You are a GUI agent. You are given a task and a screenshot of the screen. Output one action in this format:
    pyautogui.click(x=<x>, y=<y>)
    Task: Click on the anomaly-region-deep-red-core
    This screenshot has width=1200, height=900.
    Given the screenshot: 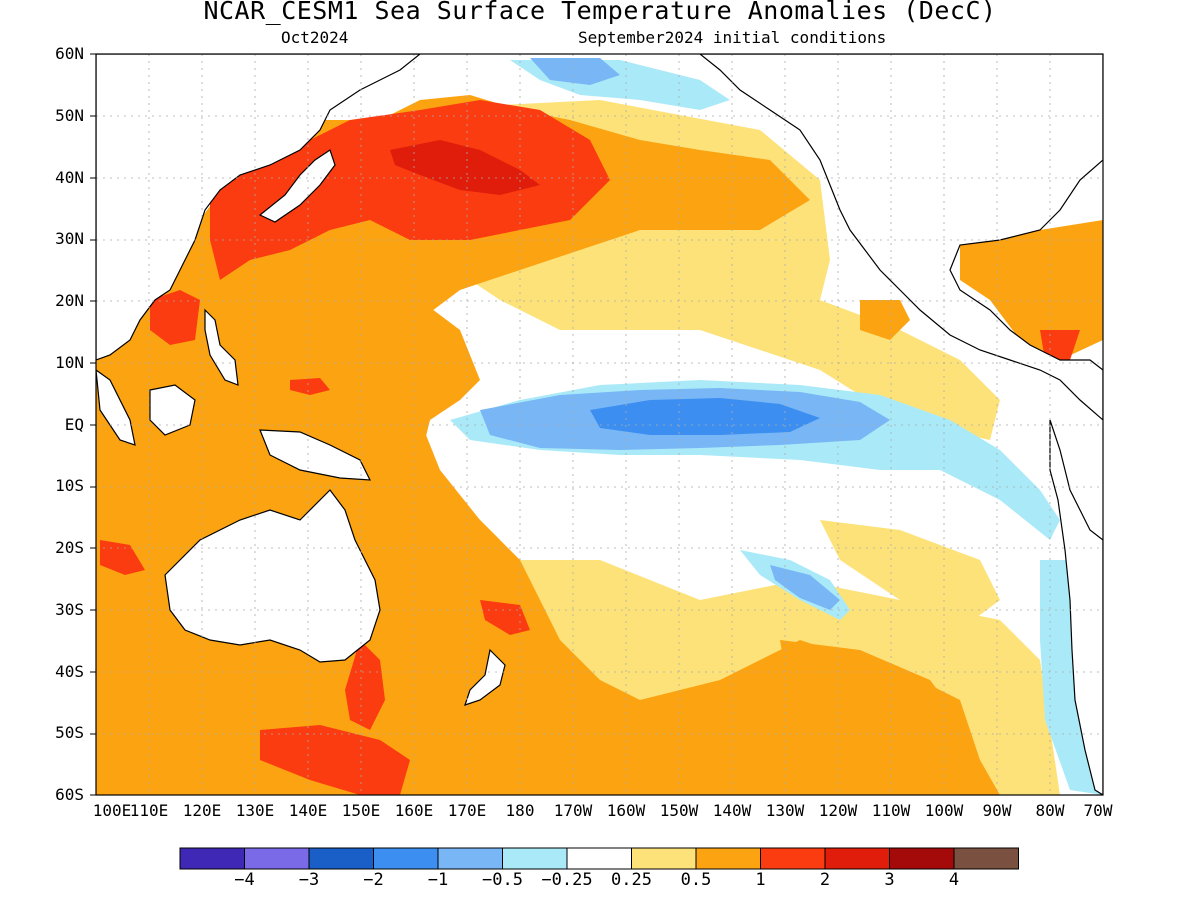 What is the action you would take?
    pyautogui.click(x=465, y=167)
    